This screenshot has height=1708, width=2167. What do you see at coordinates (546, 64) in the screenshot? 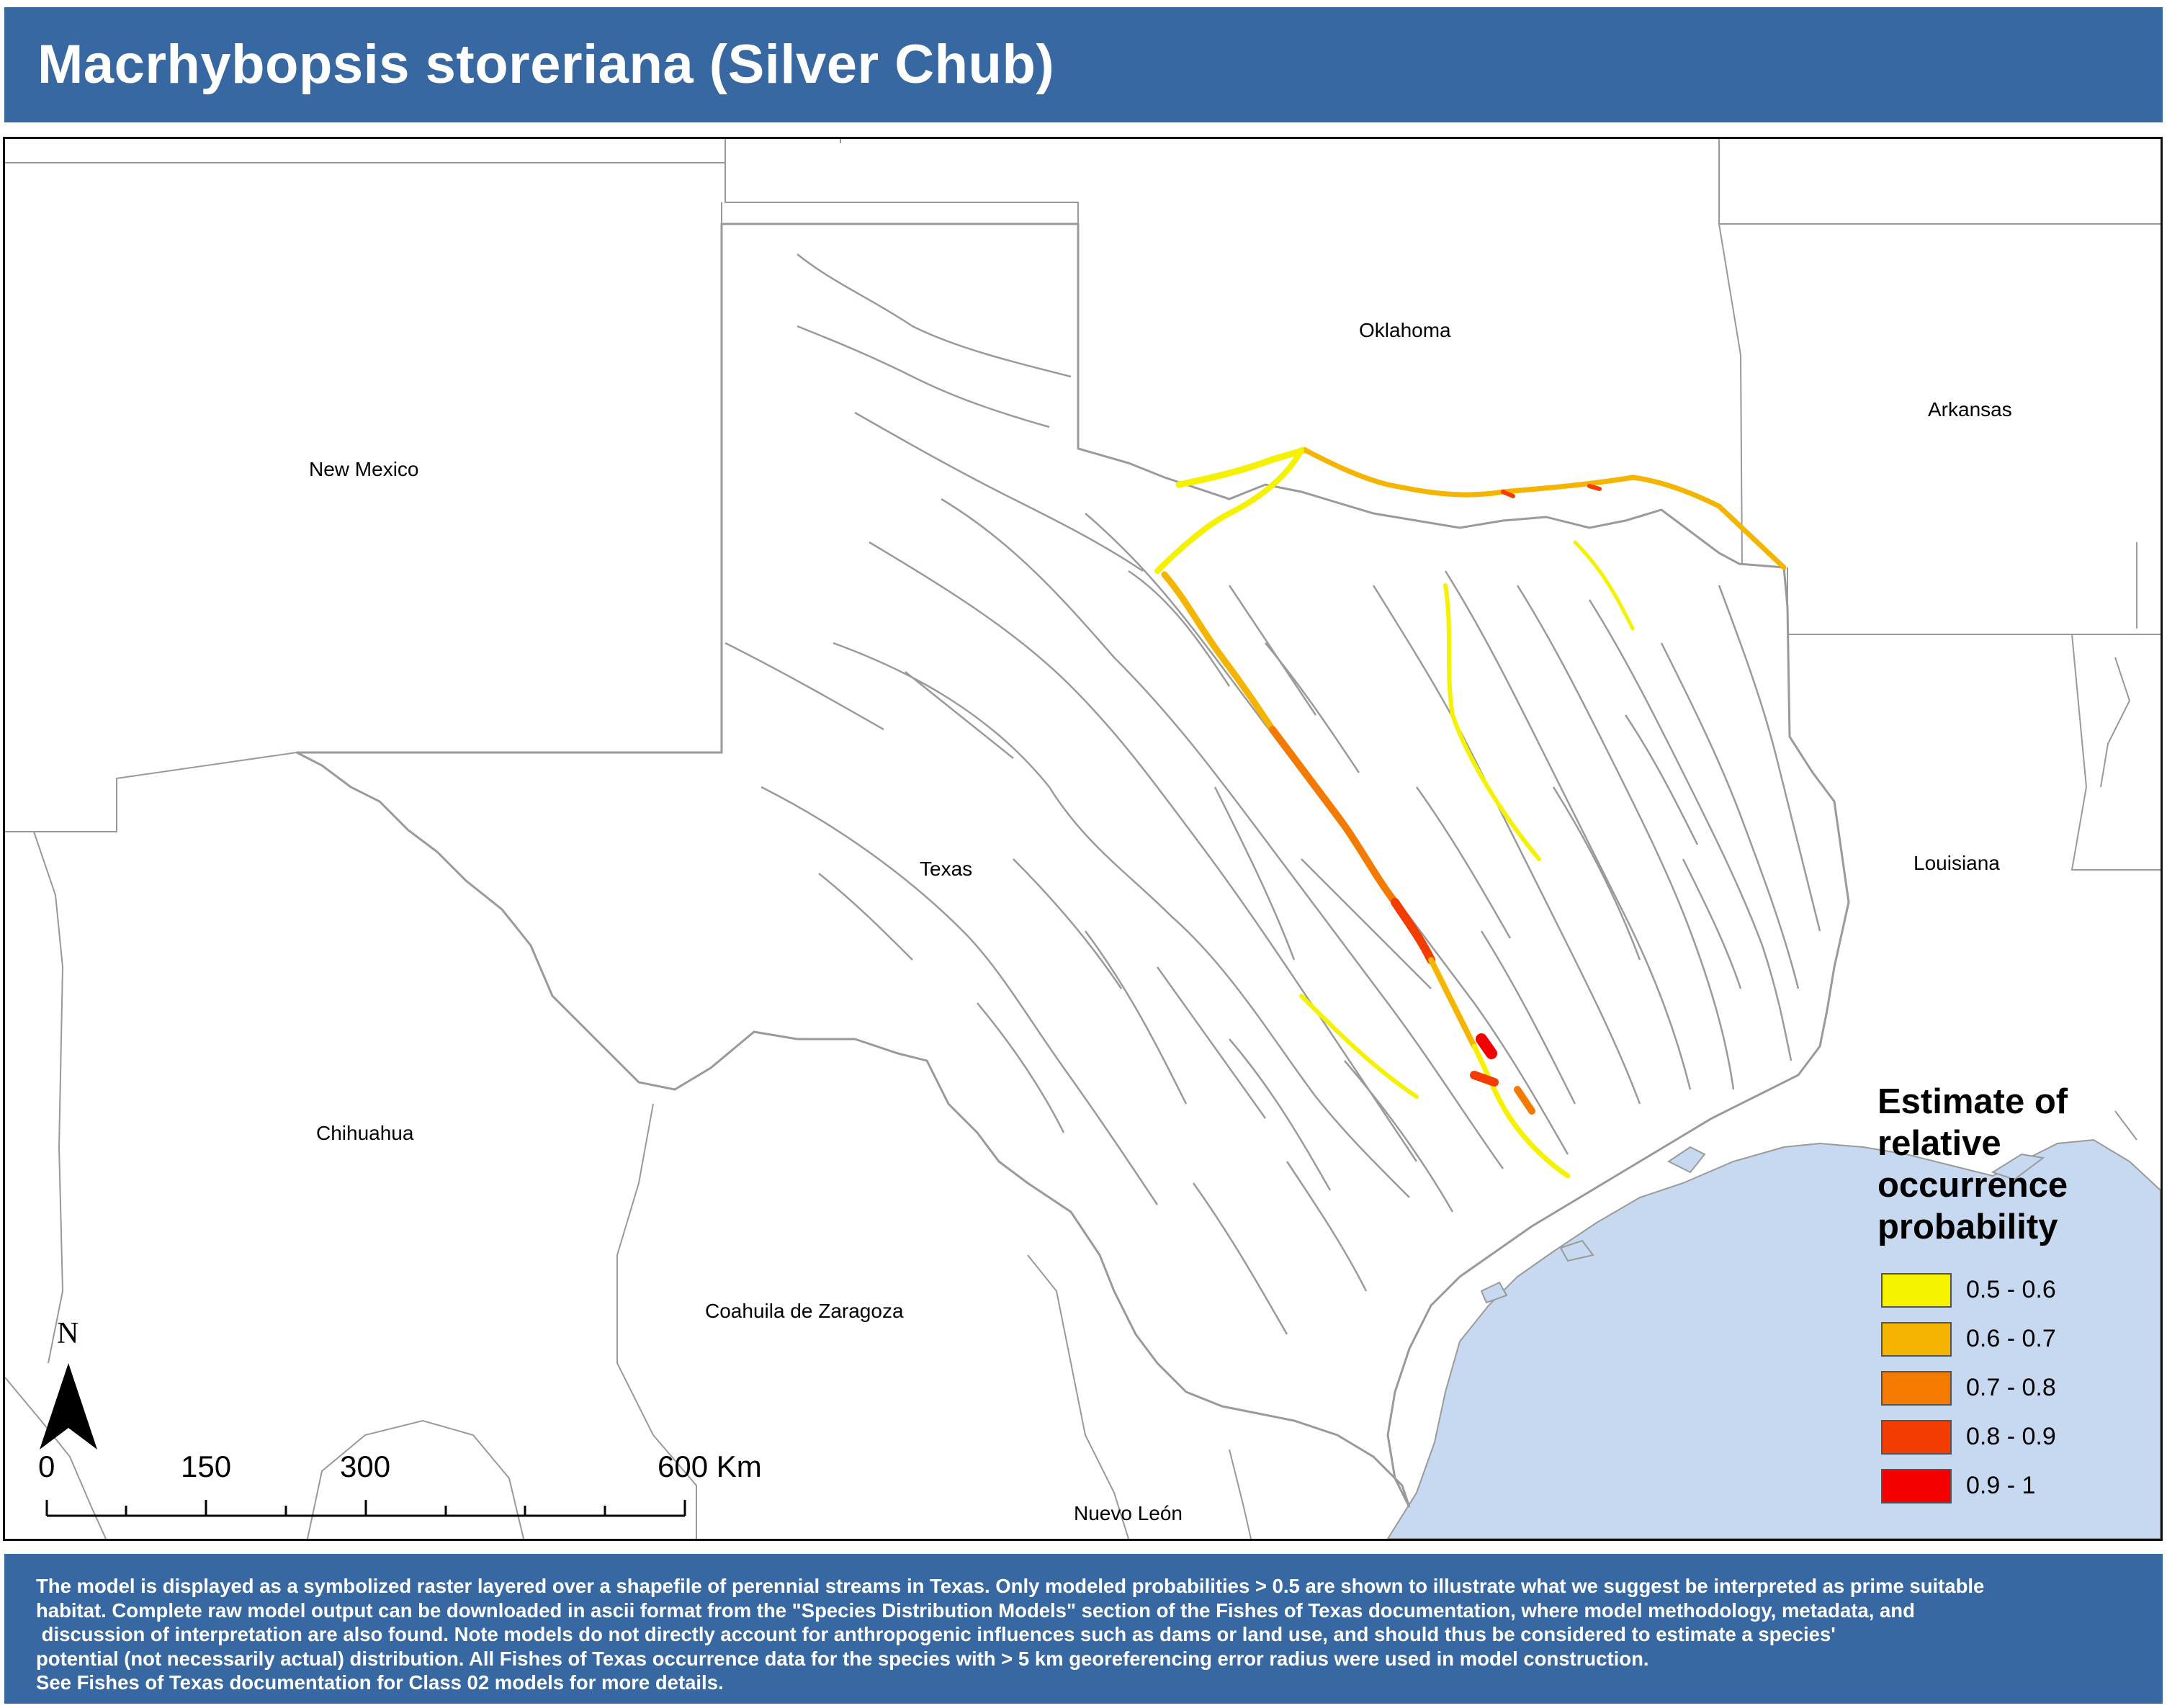
I see `map-title: Macrhybopsis storeriana (Silver Chub)` at bounding box center [546, 64].